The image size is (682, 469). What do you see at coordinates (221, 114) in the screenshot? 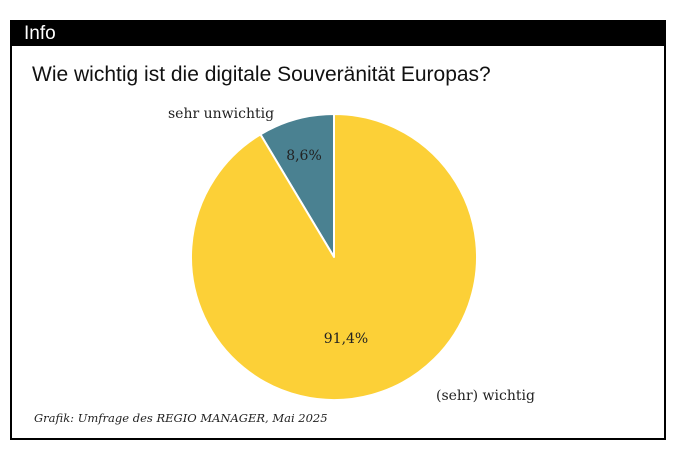
I see `slice-label-sehr-unwichtig: sehr unwichtig` at bounding box center [221, 114].